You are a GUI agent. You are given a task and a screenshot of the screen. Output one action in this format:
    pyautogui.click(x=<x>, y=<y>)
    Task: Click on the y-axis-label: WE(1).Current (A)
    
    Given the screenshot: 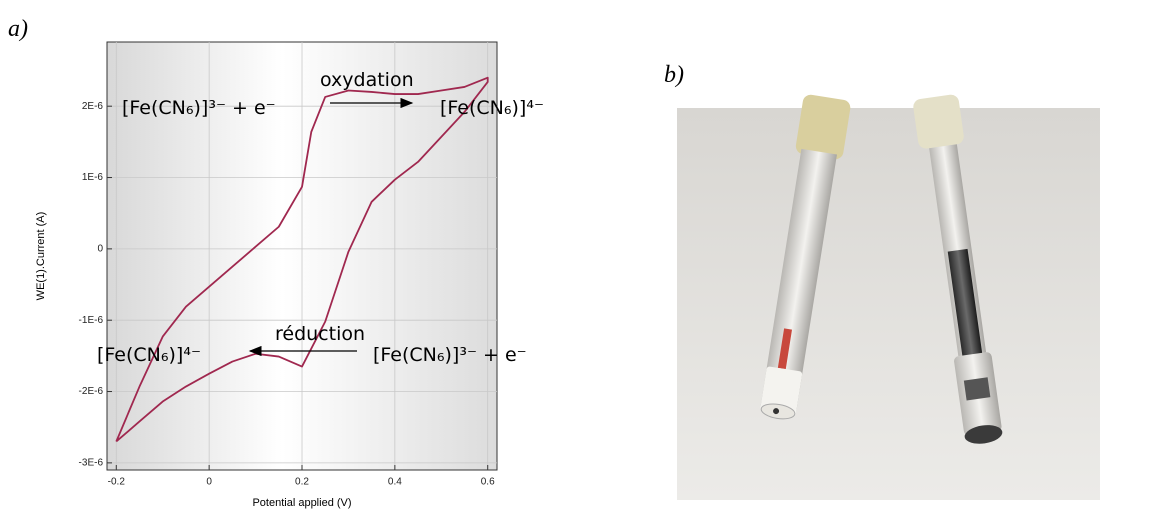 What is the action you would take?
    pyautogui.click(x=41, y=256)
    